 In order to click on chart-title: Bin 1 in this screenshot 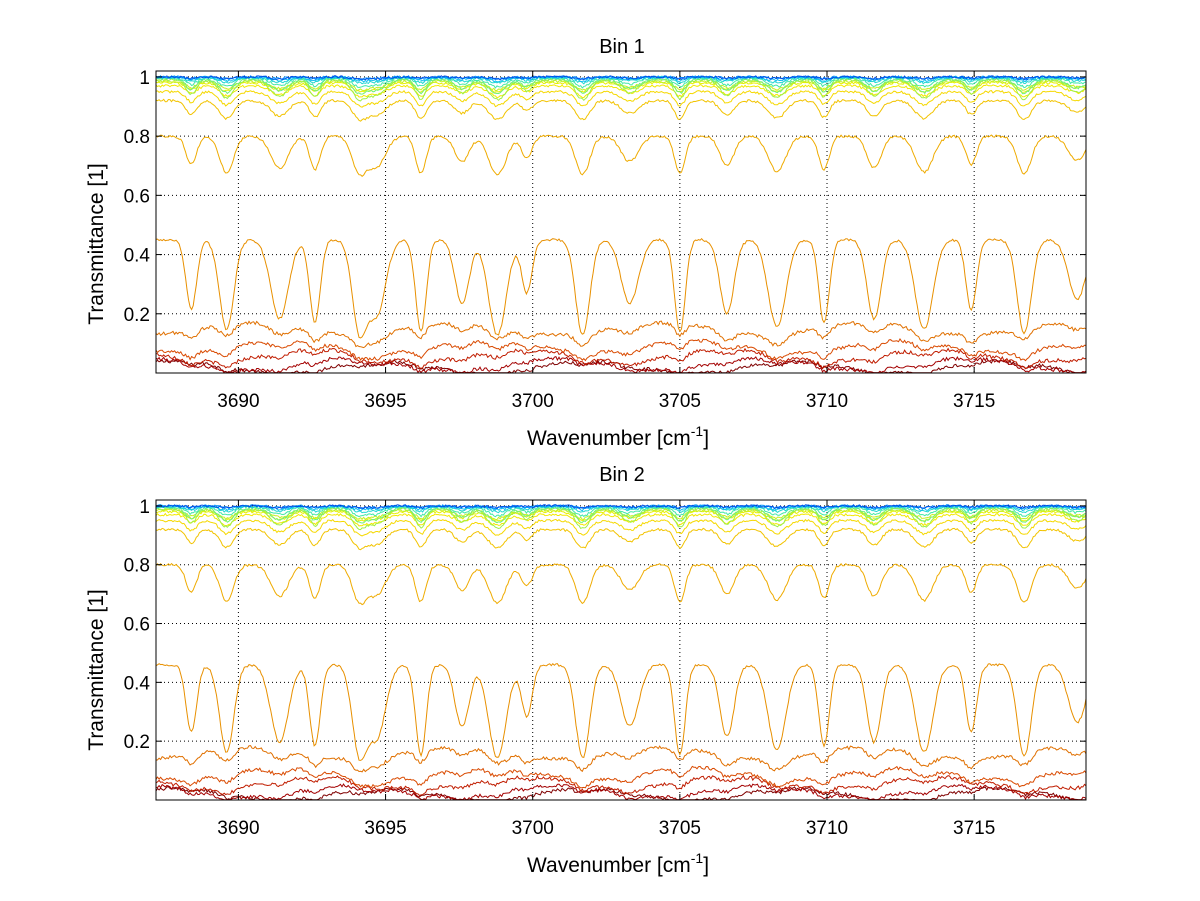, I will do `click(622, 47)`.